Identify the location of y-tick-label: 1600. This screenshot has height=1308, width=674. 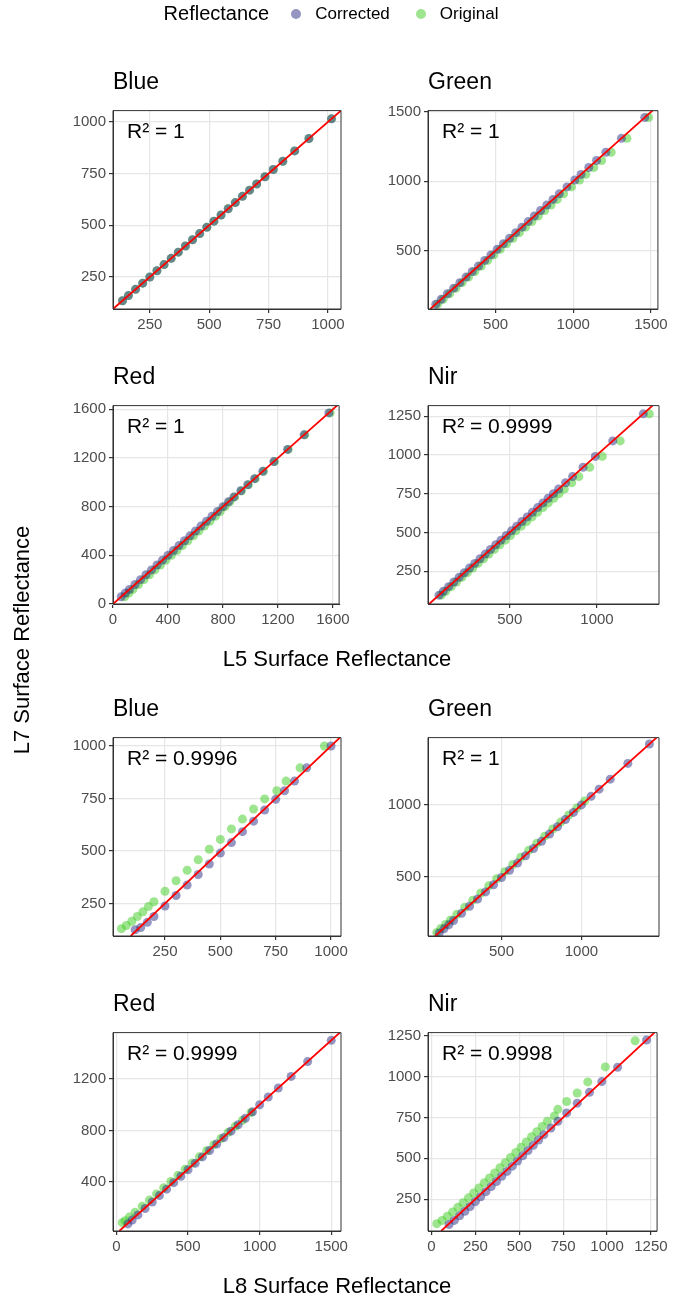
(89, 408).